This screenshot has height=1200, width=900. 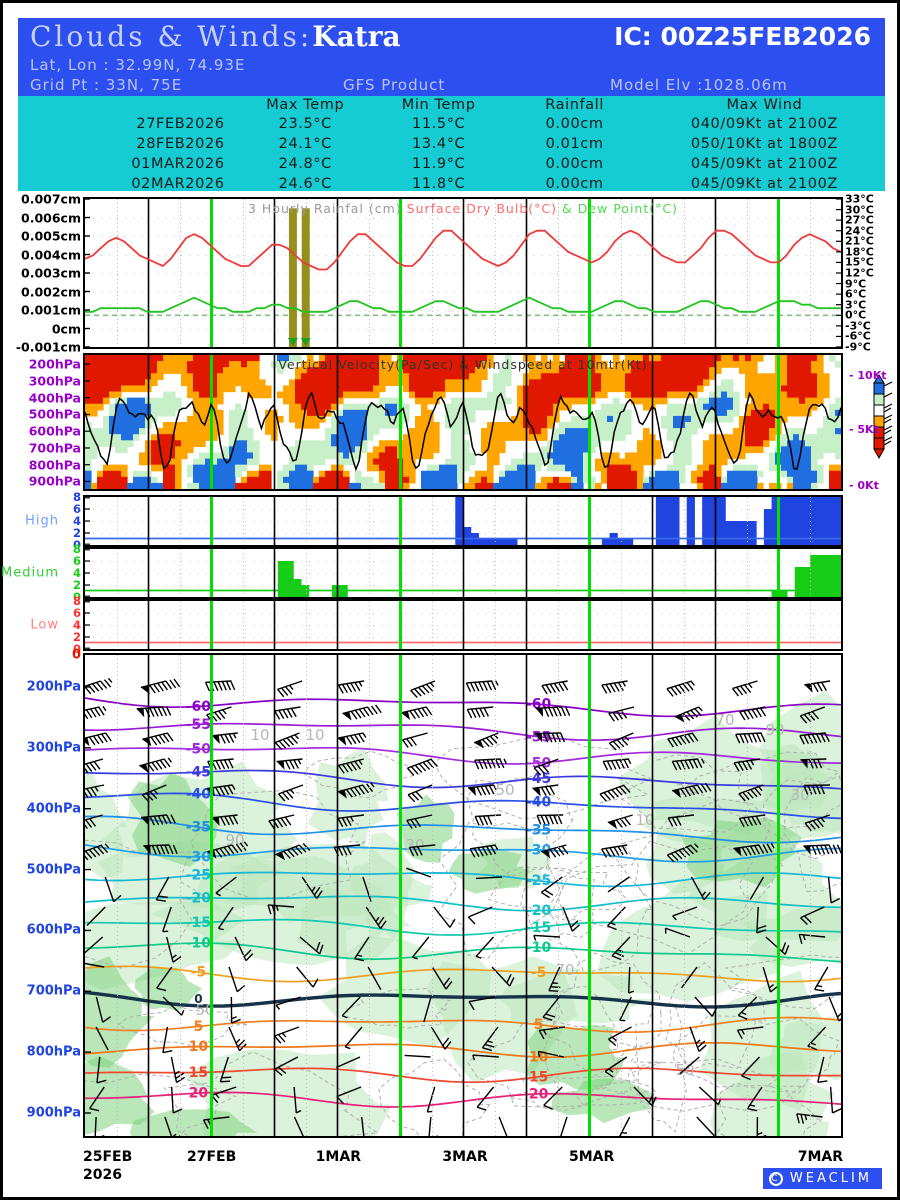 I want to click on product-label: GFS Product, so click(x=394, y=85).